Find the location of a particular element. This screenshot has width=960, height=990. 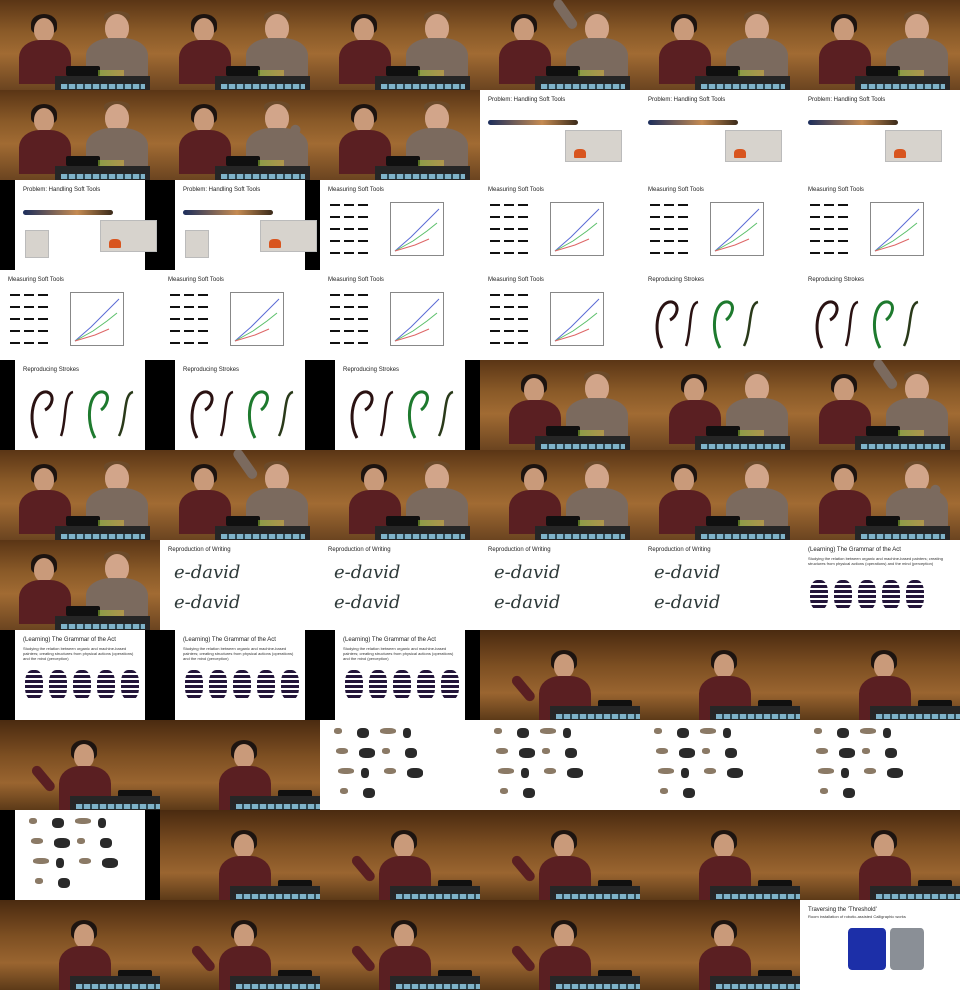

slide-title: Measuring Soft Tools is located at coordinates (516, 190).